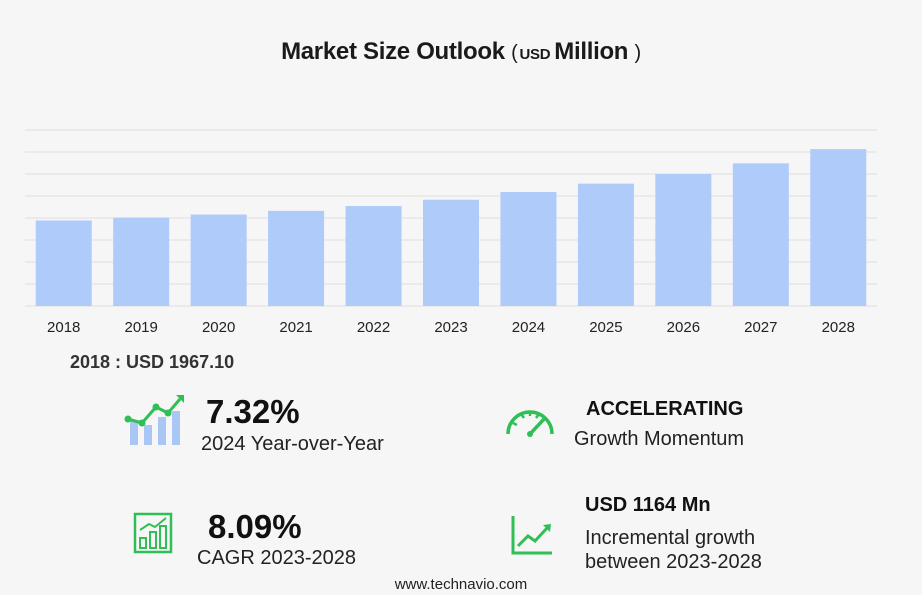 The height and width of the screenshot is (595, 922). Describe the element at coordinates (665, 409) in the screenshot. I see `momentum-head: ACCELERATING` at that location.